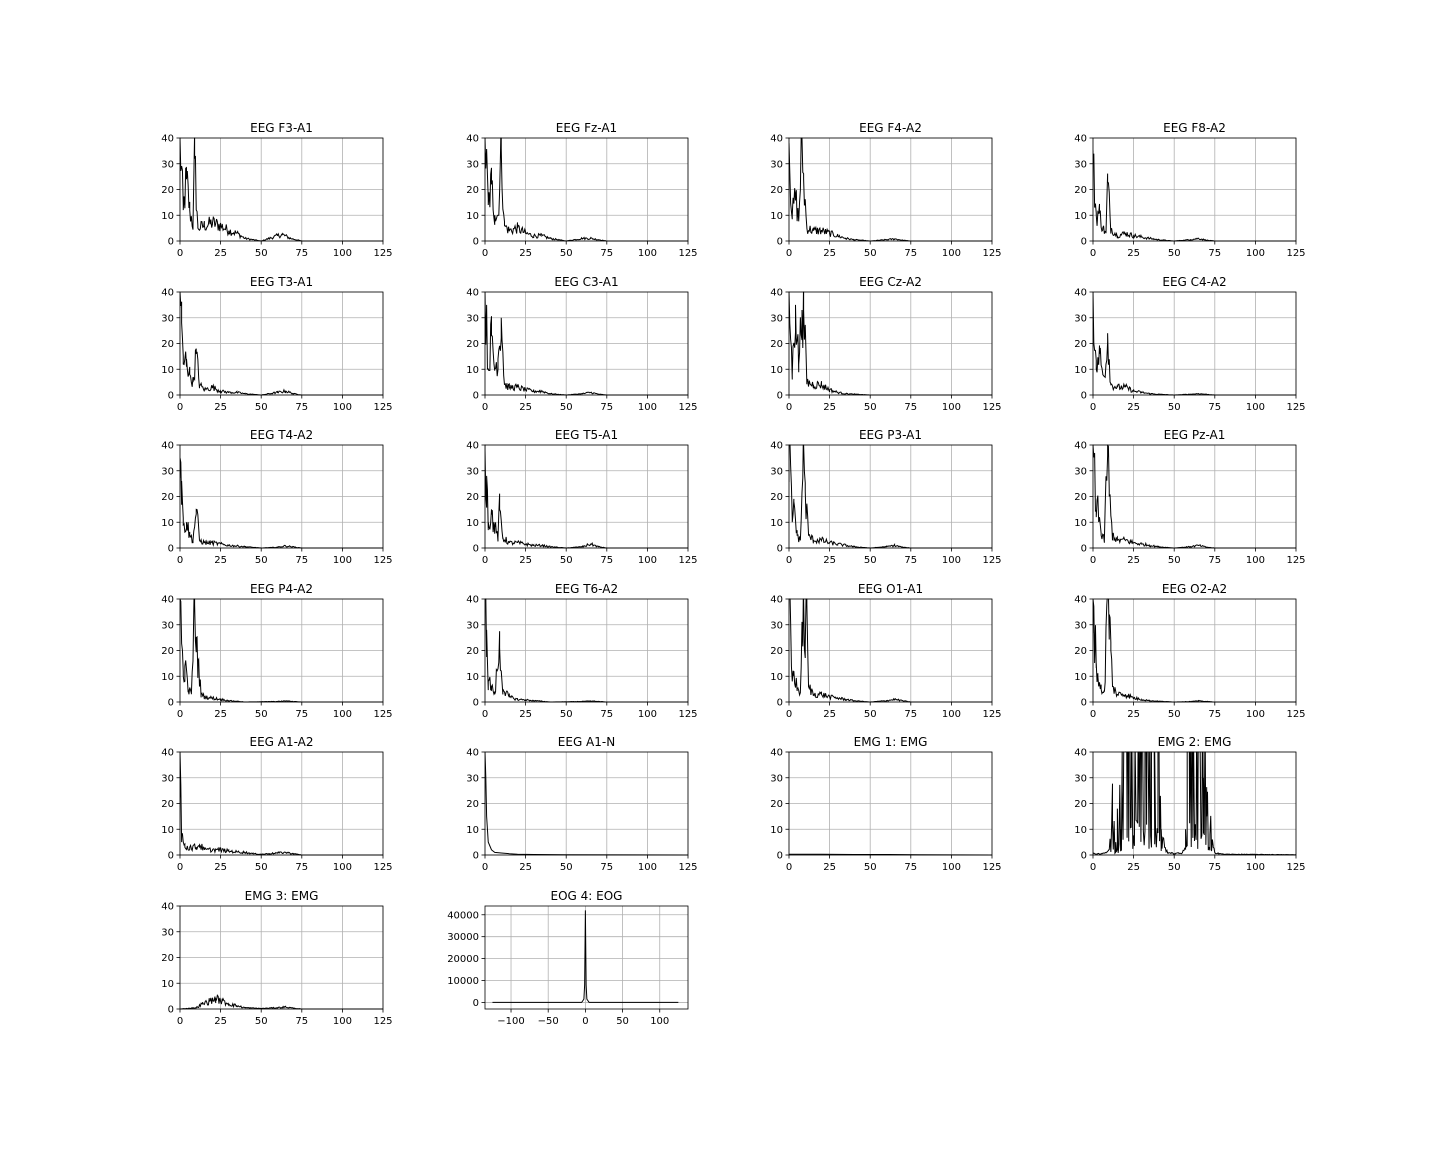  What do you see at coordinates (463, 981) in the screenshot?
I see `y-tick-label: 10000` at bounding box center [463, 981].